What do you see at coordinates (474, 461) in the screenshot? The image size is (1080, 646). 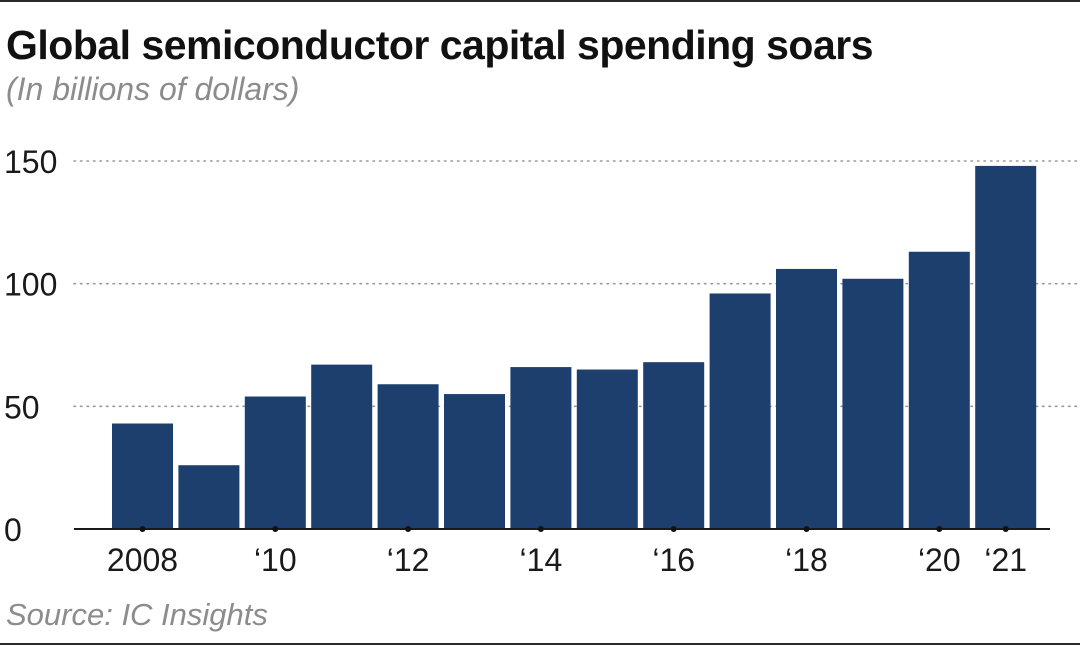 I see `bar-2013` at bounding box center [474, 461].